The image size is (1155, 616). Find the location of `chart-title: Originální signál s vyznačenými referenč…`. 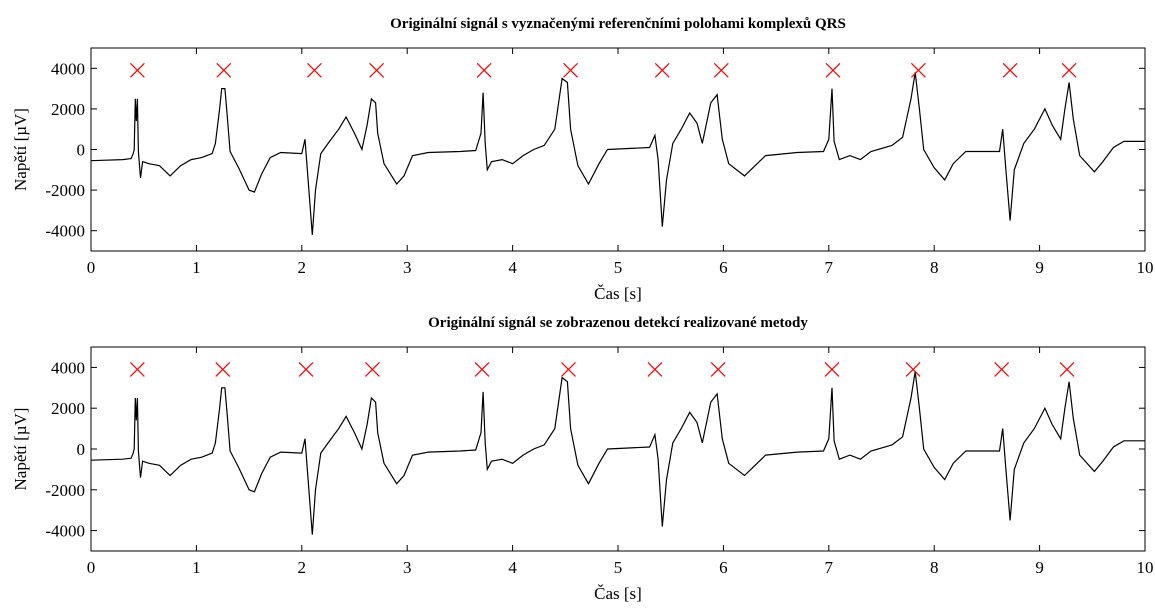

chart-title: Originální signál s vyznačenými referenč… is located at coordinates (618, 24).